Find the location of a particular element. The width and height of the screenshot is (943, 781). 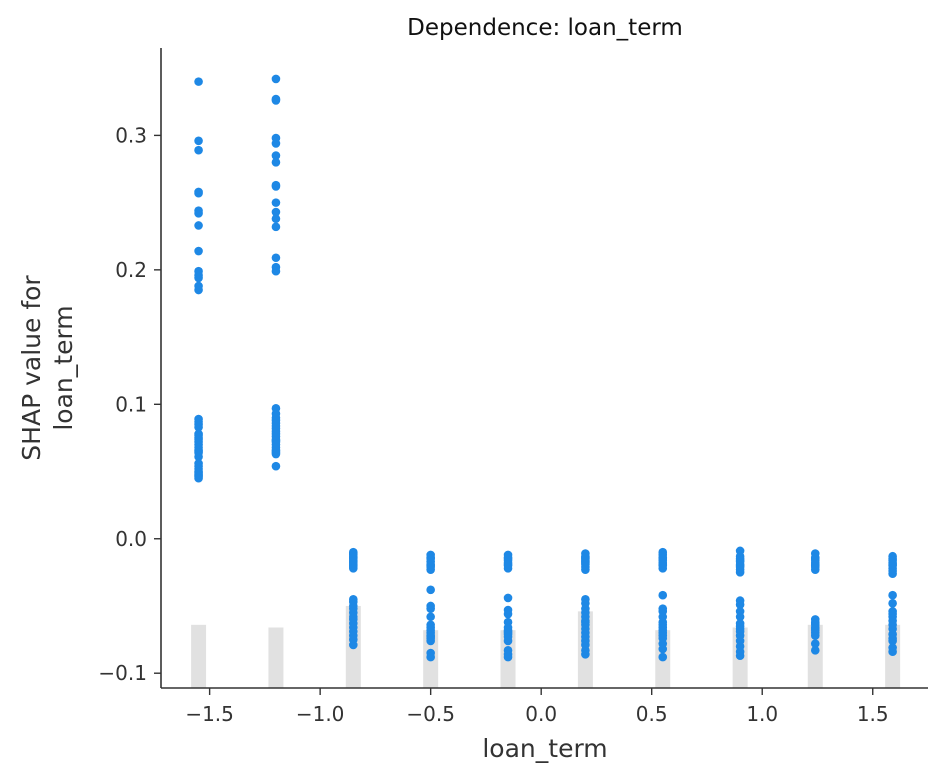

x-tick-label: 0.0 is located at coordinates (541, 714).